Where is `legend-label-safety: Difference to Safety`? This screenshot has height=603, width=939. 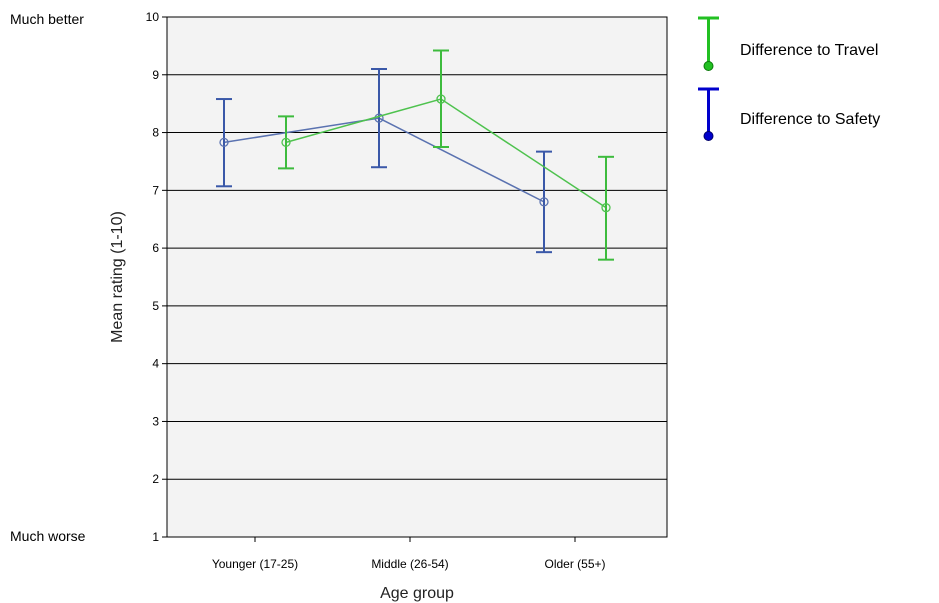 legend-label-safety: Difference to Safety is located at coordinates (810, 119).